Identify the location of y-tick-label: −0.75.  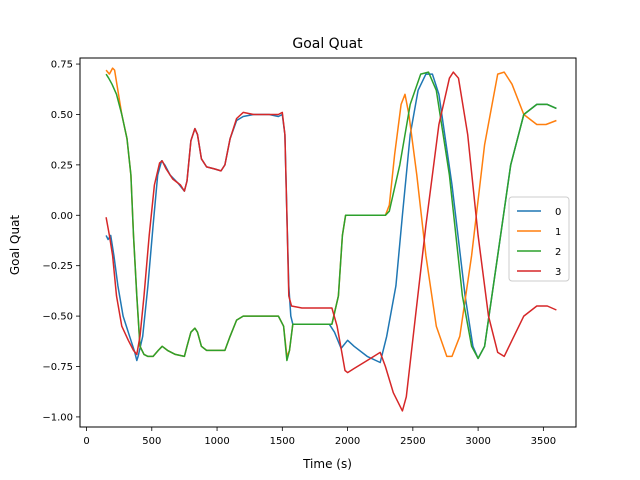
(57, 367).